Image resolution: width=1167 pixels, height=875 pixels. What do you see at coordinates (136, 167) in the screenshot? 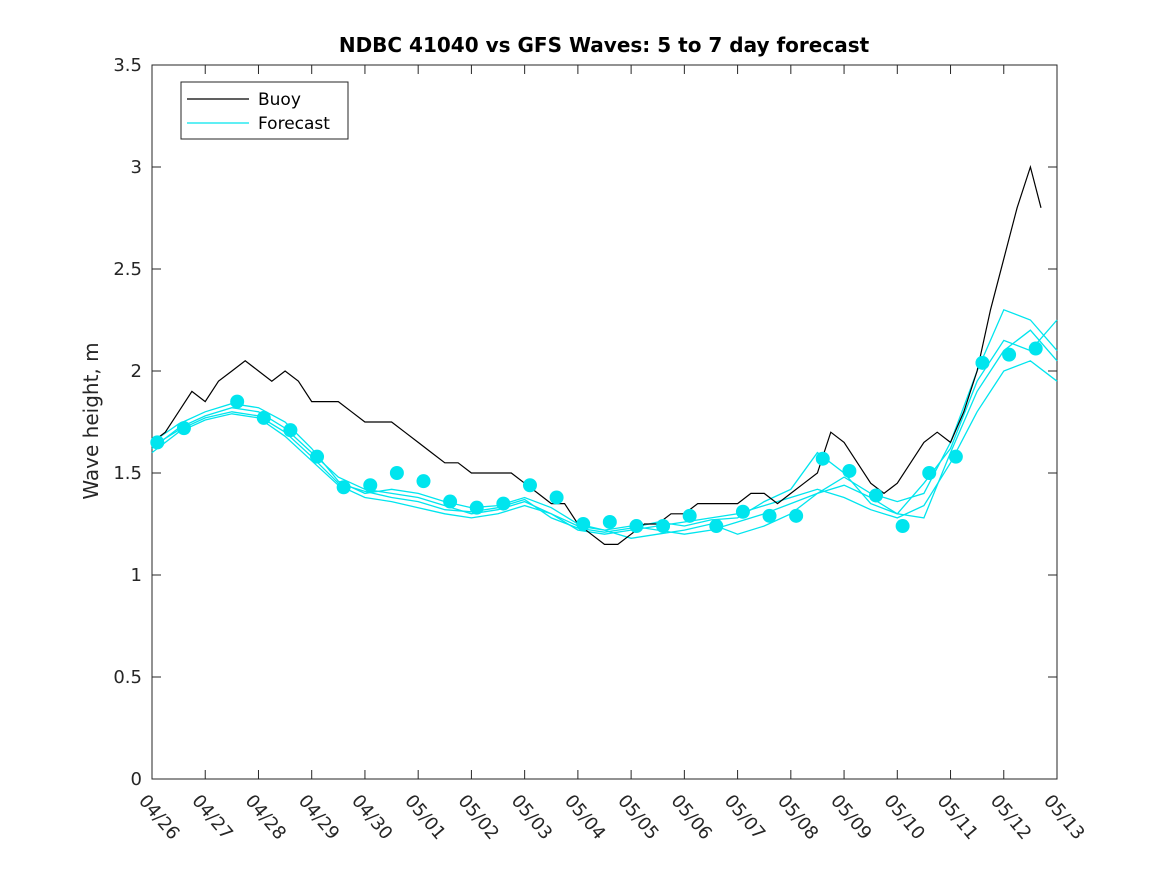
I see `y-tick-label: 3` at bounding box center [136, 167].